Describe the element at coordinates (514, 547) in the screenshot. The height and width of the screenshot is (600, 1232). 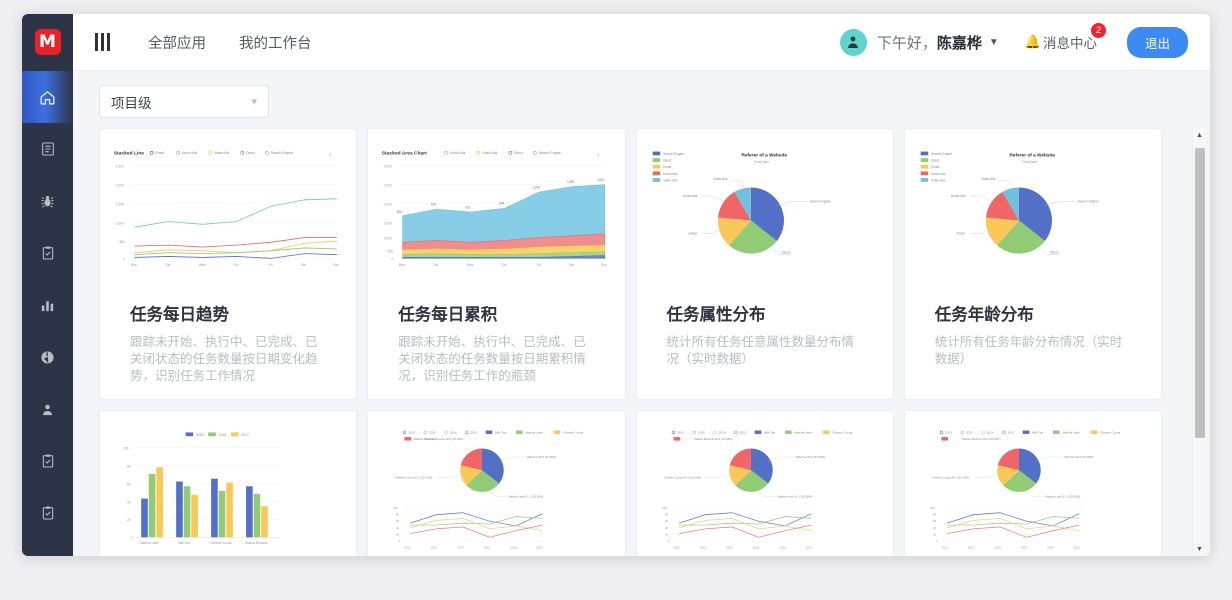
I see `svg-text: 2016` at that location.